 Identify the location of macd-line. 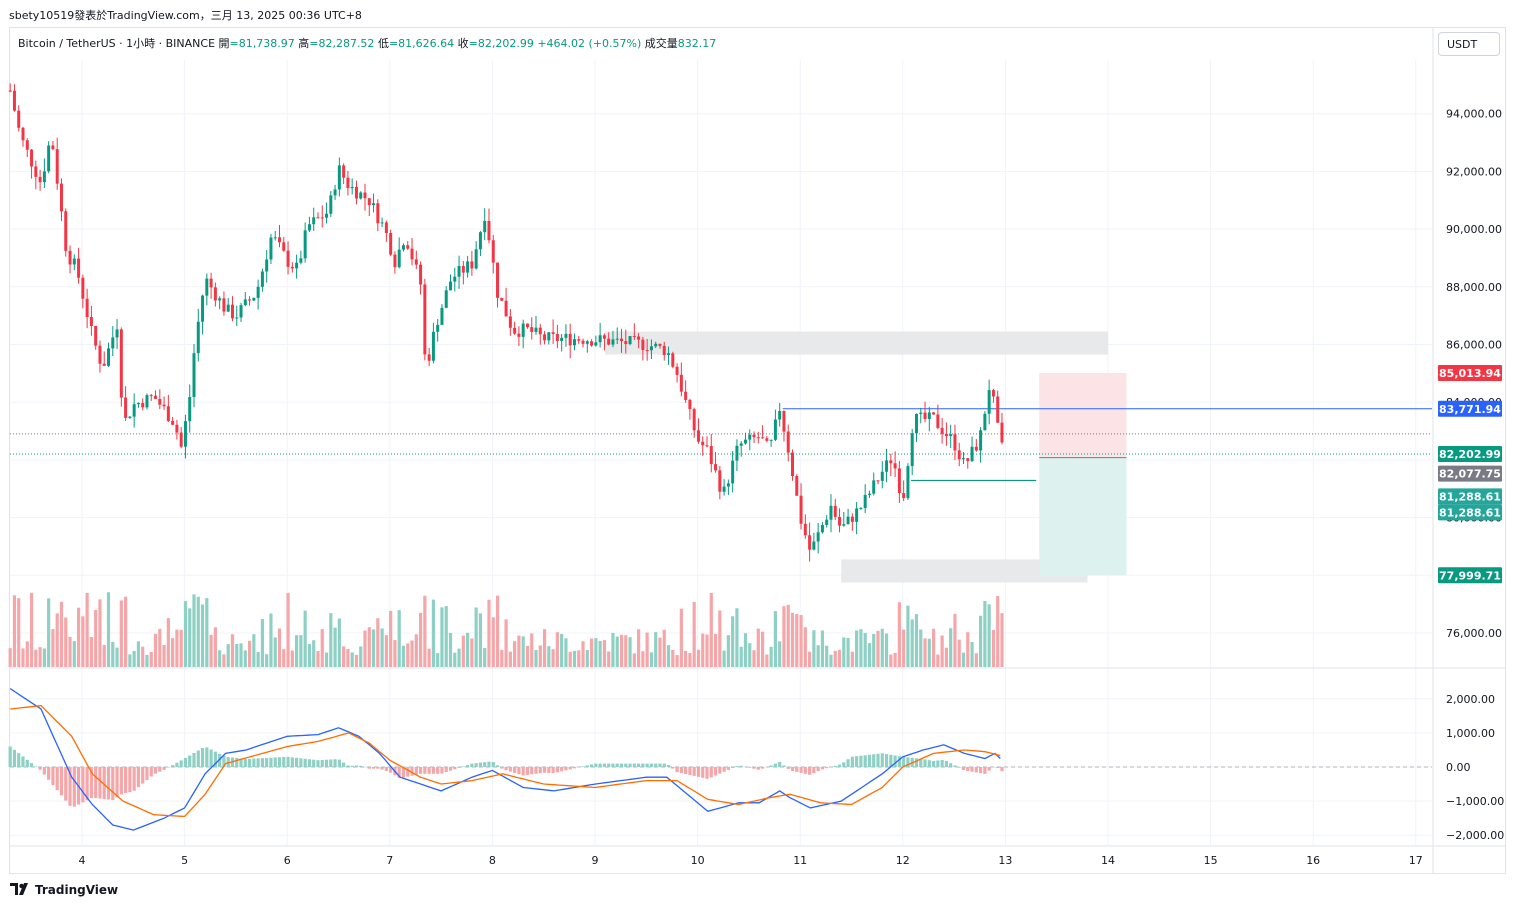
(505, 759).